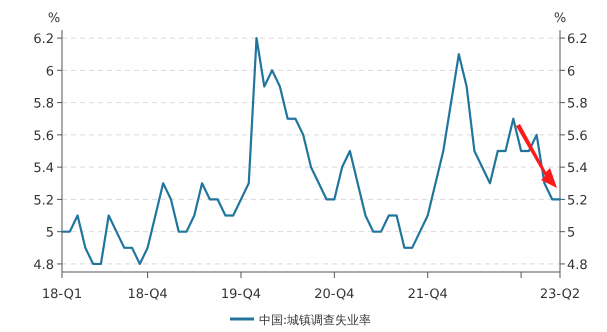 This screenshot has height=332, width=607. I want to click on y-tick-label: 5.2, so click(43, 200).